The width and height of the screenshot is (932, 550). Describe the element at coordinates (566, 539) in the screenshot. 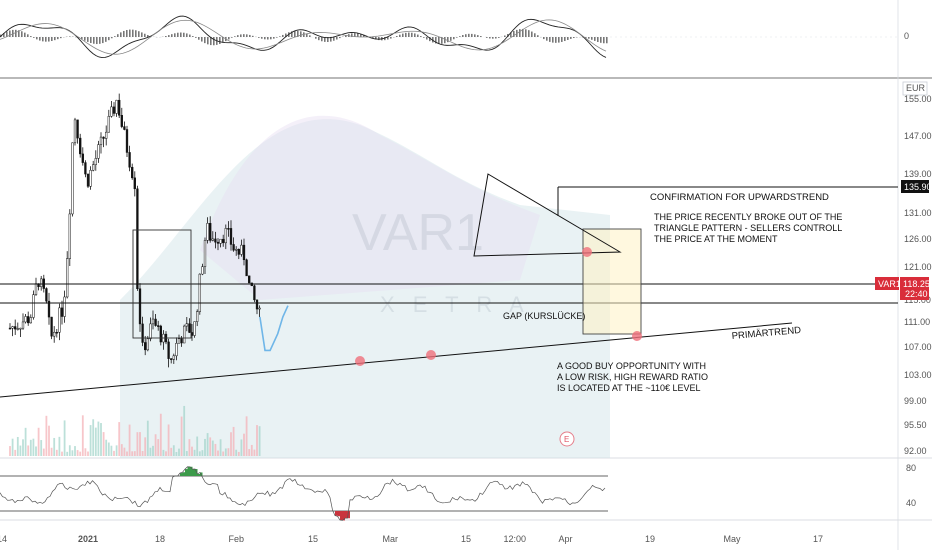

I see `time-axis-tick: Apr` at that location.